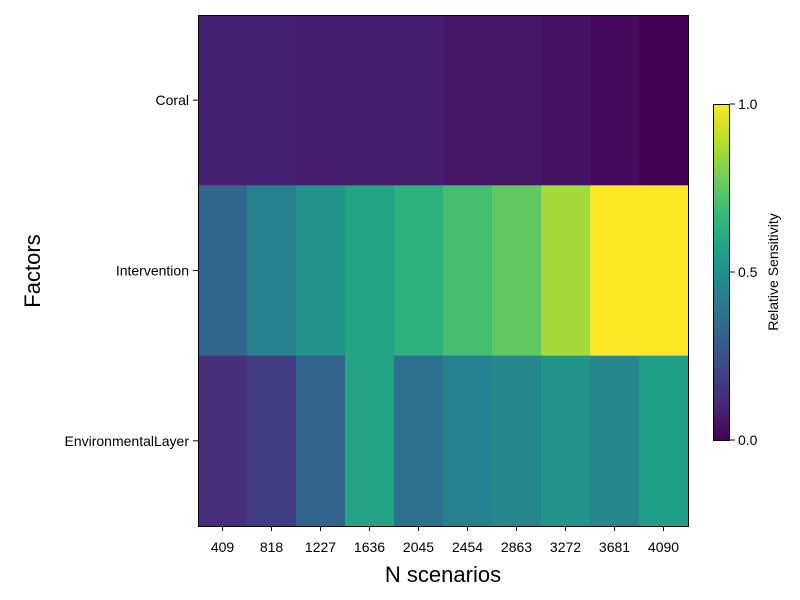 The image size is (800, 600). What do you see at coordinates (748, 104) in the screenshot?
I see `colorbar-tick-label: 1.0` at bounding box center [748, 104].